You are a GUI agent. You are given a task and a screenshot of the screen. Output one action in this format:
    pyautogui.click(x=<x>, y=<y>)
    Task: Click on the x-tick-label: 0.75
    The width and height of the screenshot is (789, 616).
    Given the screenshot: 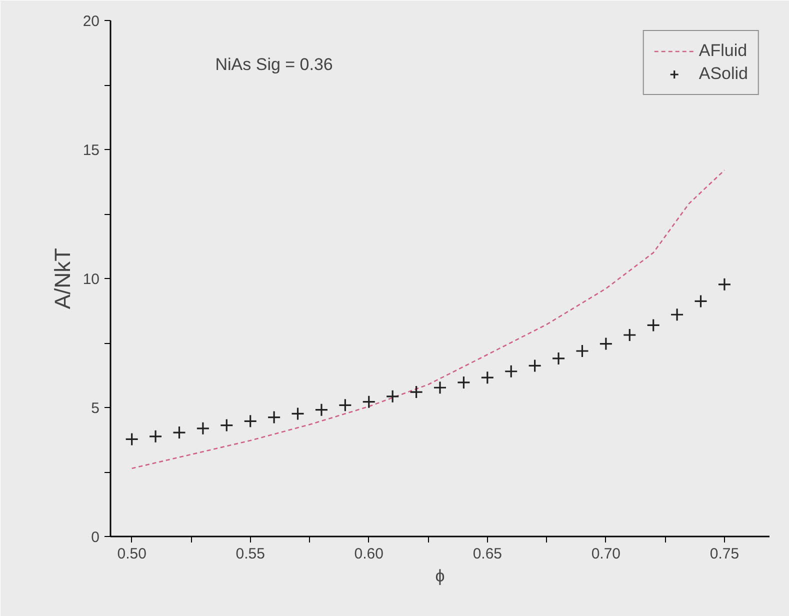 What is the action you would take?
    pyautogui.click(x=725, y=554)
    